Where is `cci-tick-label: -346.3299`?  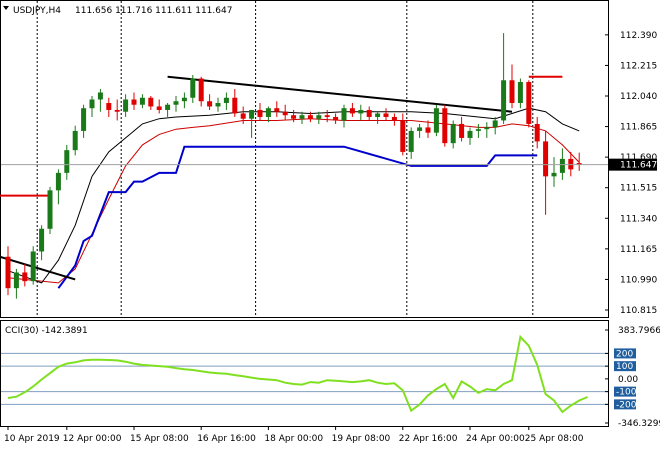 cci-tick-label: -346.3299 is located at coordinates (639, 424).